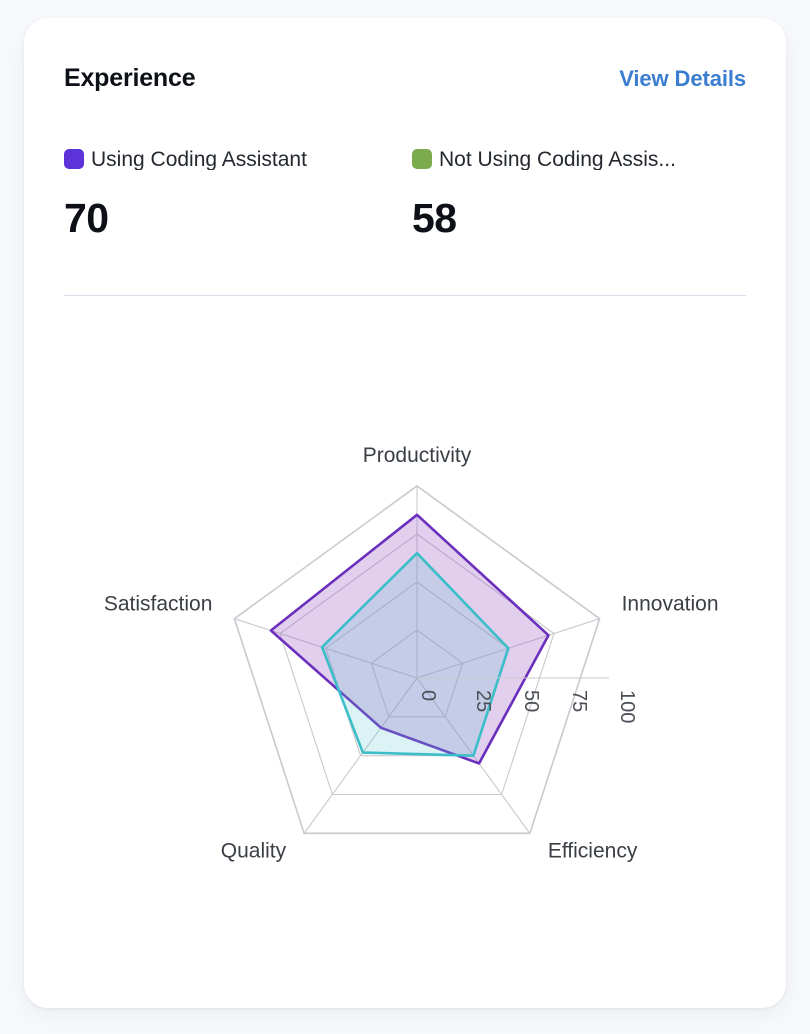 The height and width of the screenshot is (1034, 810). Describe the element at coordinates (360, 755) in the screenshot. I see `spoke-quality` at that location.